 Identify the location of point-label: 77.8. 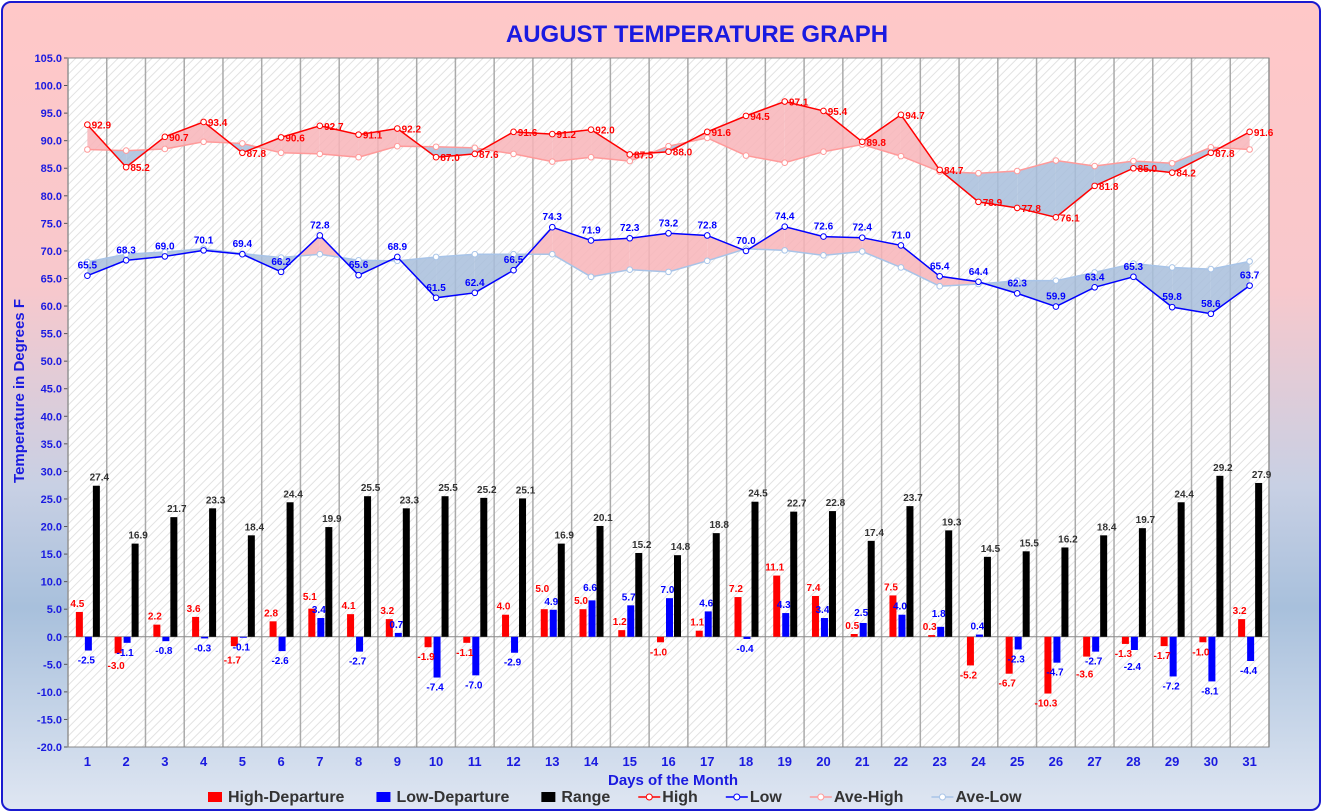
(1031, 209).